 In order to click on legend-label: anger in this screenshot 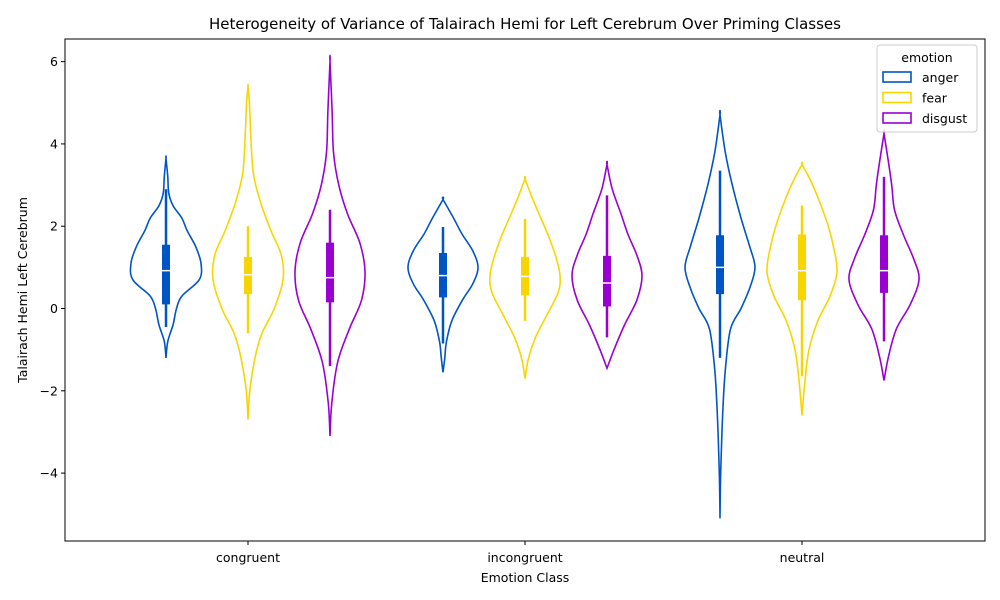, I will do `click(940, 77)`.